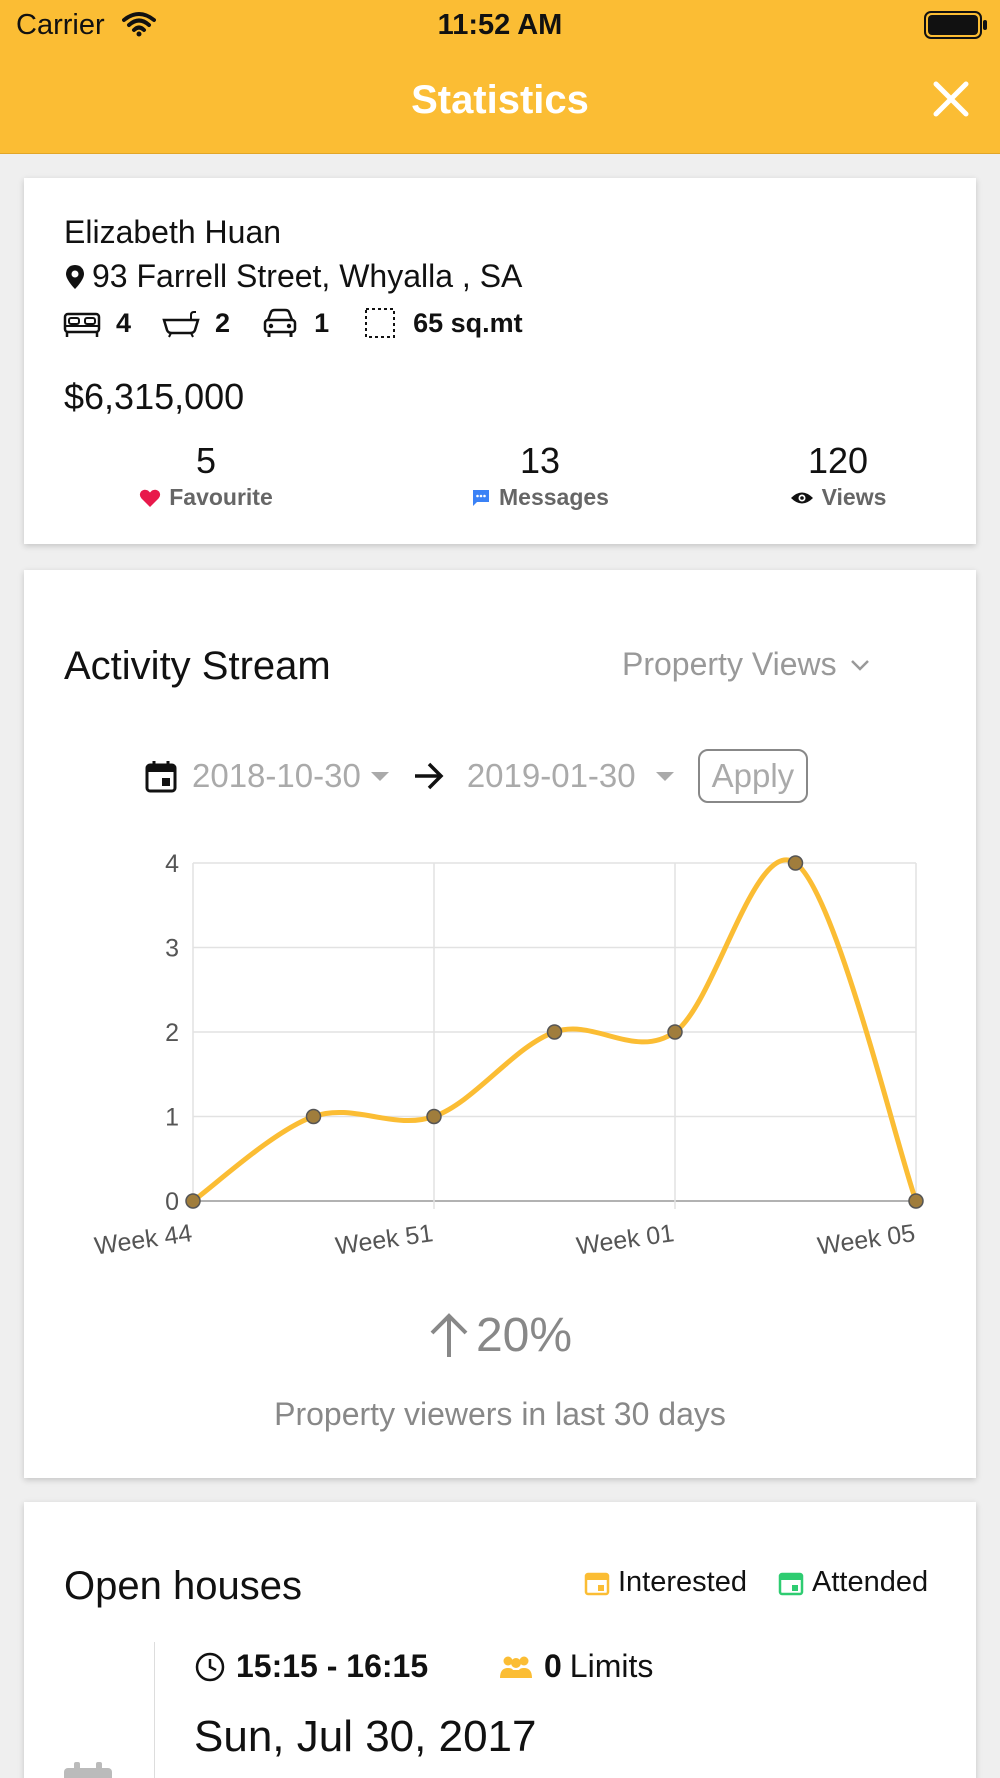 The image size is (1000, 1778). What do you see at coordinates (172, 1118) in the screenshot?
I see `y-tick-label: 1` at bounding box center [172, 1118].